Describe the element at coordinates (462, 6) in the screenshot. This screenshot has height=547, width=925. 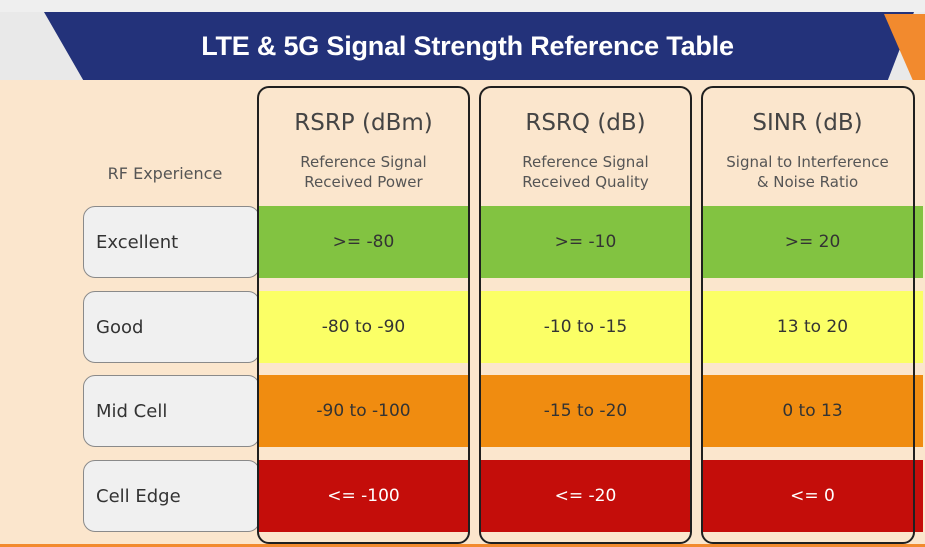
I see `top-strip` at that location.